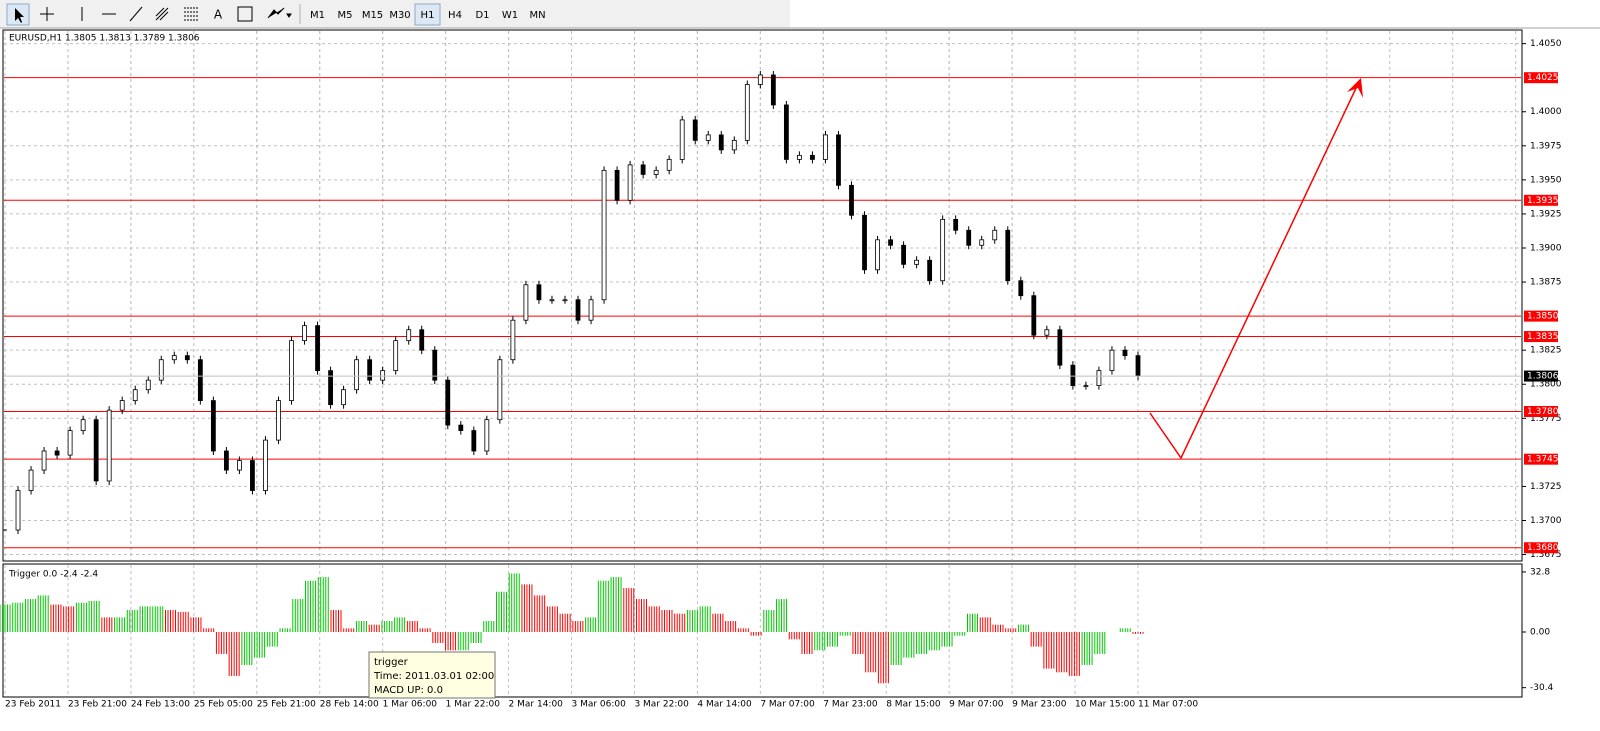 The width and height of the screenshot is (1600, 731). I want to click on y-tick-label: 1.3800, so click(1546, 385).